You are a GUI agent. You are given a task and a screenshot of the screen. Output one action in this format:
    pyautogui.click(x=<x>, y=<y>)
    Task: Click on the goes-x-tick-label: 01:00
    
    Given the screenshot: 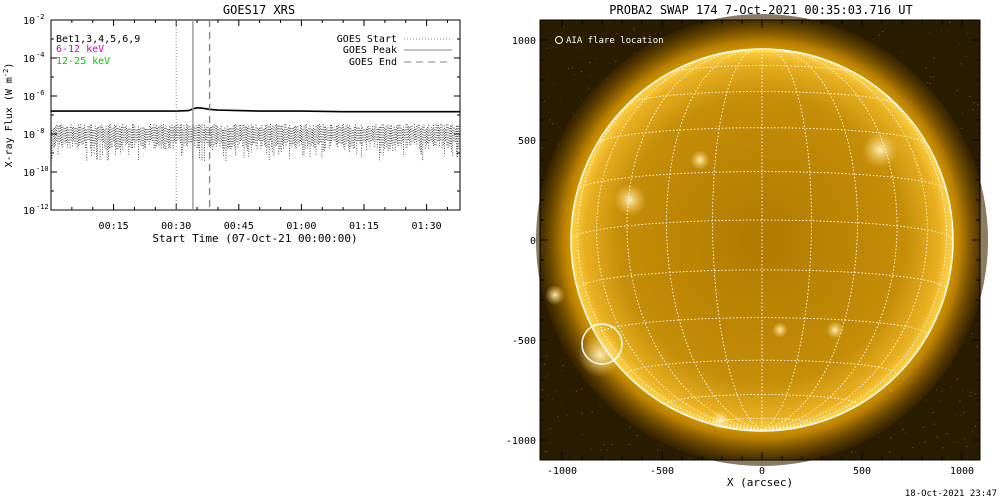 What is the action you would take?
    pyautogui.click(x=301, y=226)
    